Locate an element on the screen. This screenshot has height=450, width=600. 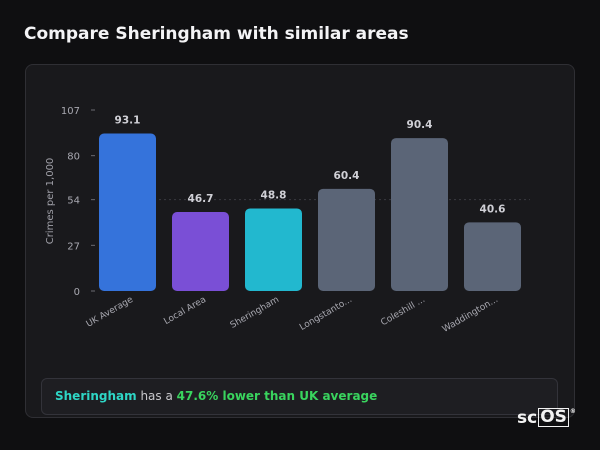
logo-registered-mark: ® is located at coordinates (572, 411).